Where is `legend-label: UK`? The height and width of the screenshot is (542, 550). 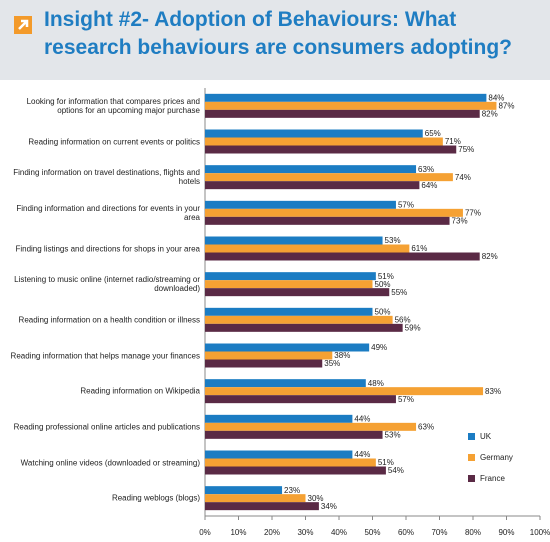 legend-label: UK is located at coordinates (486, 436).